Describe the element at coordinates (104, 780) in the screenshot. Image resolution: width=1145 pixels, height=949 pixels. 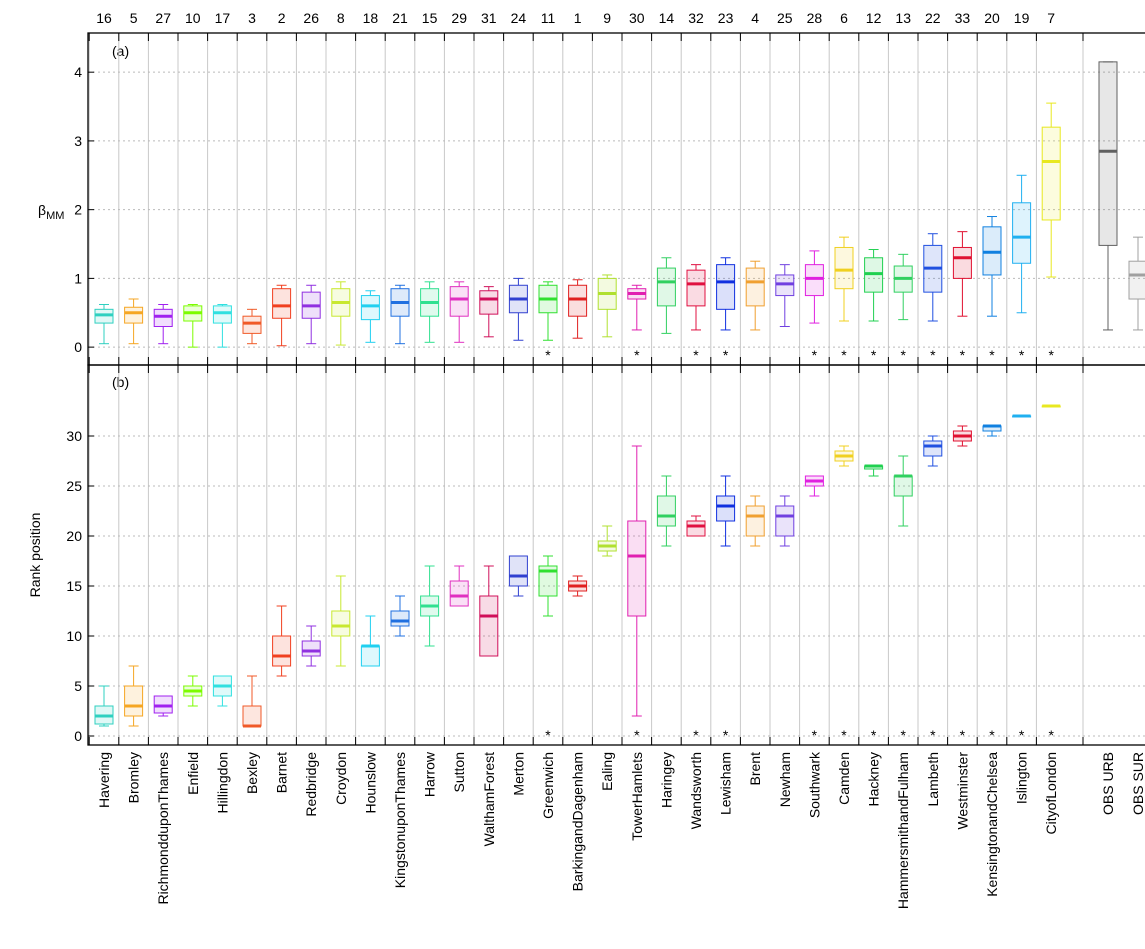
I see `x-tick-label: Havering` at that location.